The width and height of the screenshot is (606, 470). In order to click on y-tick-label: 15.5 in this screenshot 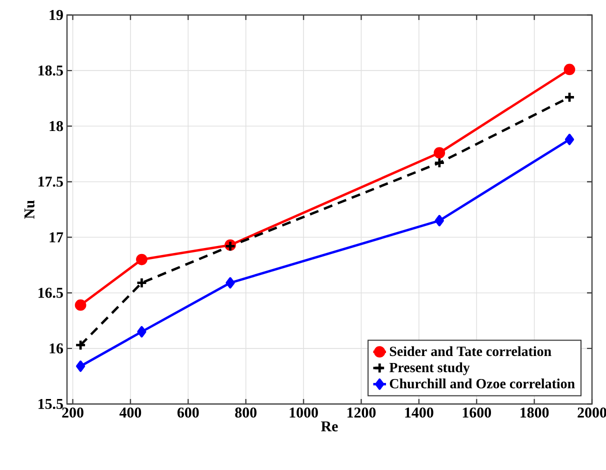, I will do `click(50, 404)`.